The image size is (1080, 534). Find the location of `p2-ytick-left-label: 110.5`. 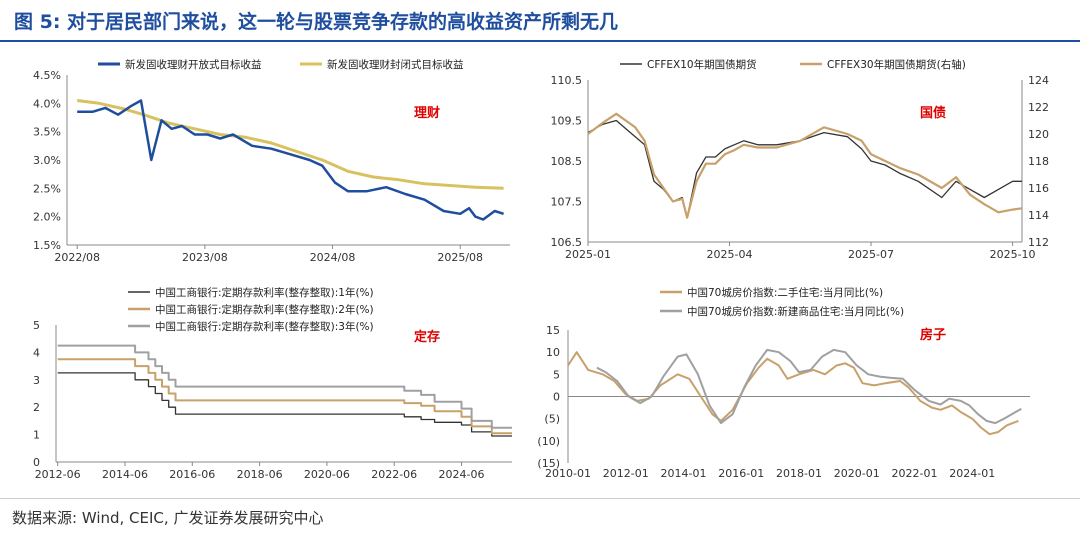

p2-ytick-left-label: 110.5 is located at coordinates (567, 80).